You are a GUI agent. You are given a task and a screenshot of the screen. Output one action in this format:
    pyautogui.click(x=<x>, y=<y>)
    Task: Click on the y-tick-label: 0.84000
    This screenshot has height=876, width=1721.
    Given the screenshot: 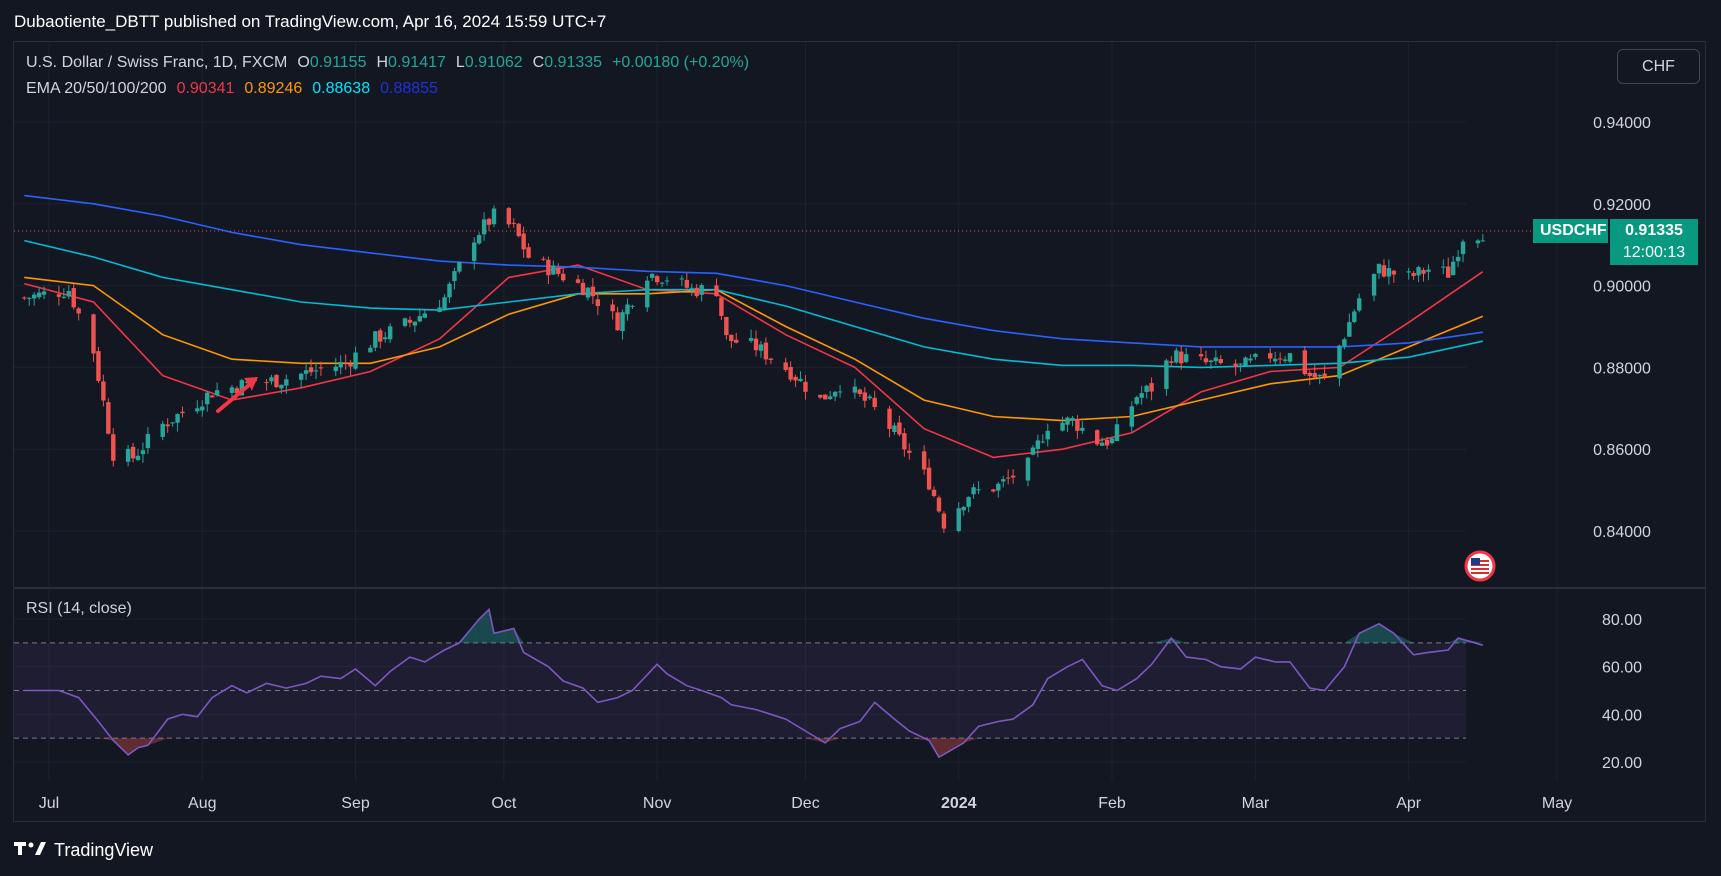 What is the action you would take?
    pyautogui.click(x=1622, y=532)
    